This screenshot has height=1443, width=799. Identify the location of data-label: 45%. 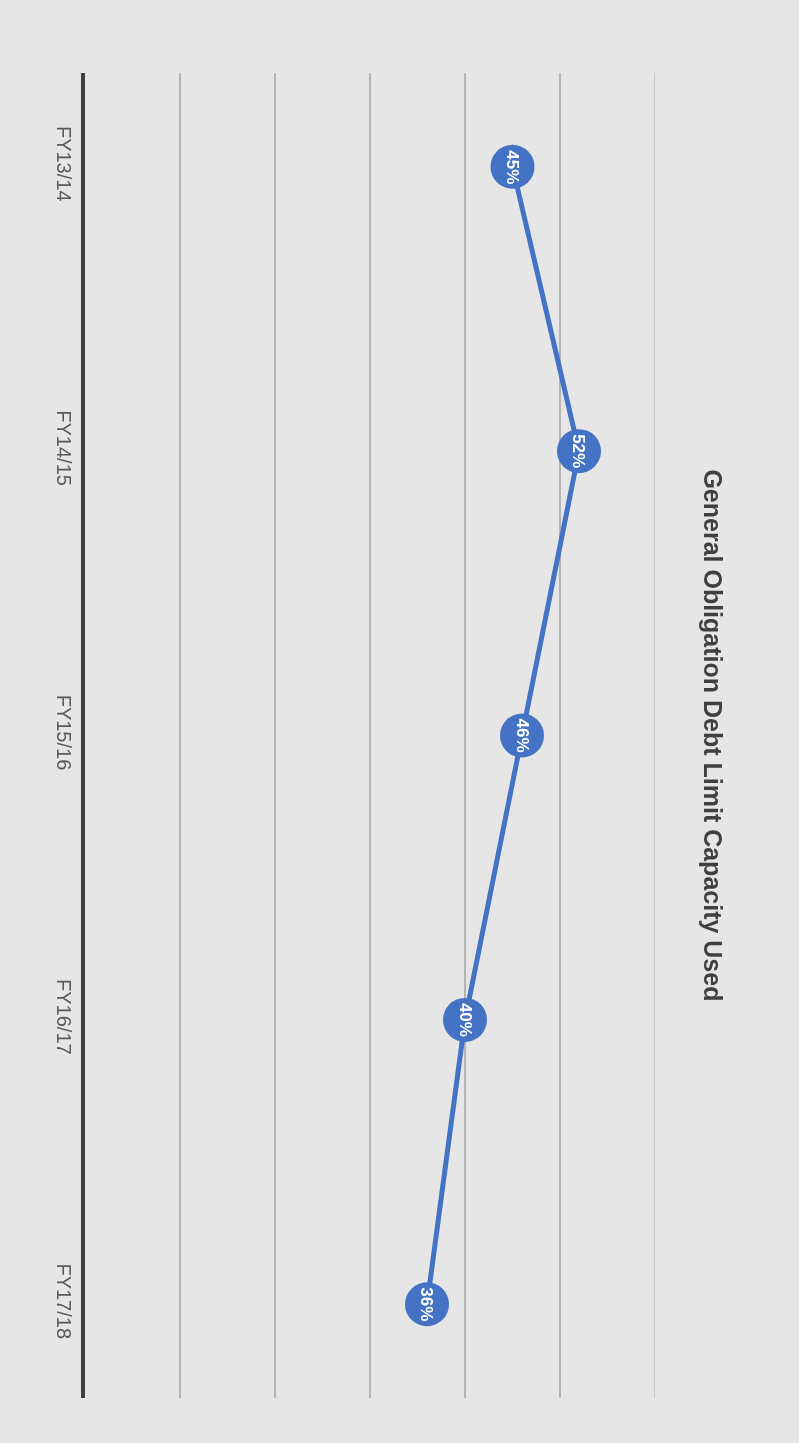
(513, 167).